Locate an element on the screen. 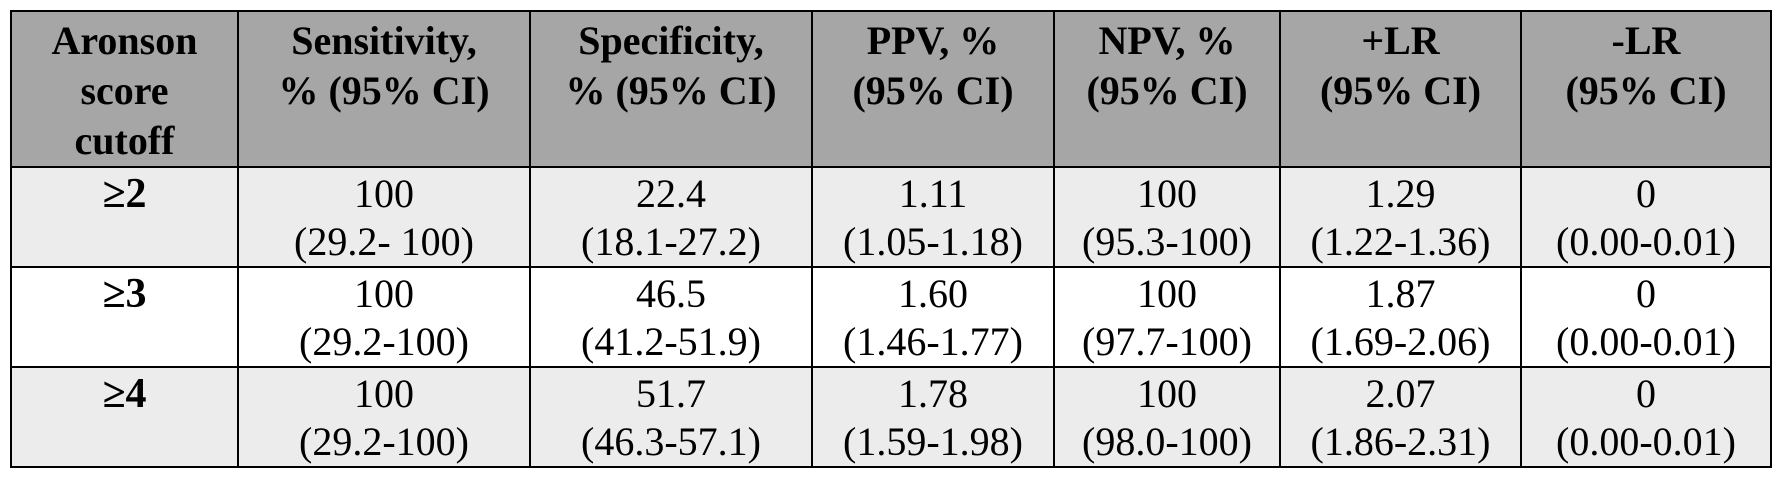 This screenshot has height=480, width=1780. header-positive-lr: +LR (95% CI) is located at coordinates (1400, 89).